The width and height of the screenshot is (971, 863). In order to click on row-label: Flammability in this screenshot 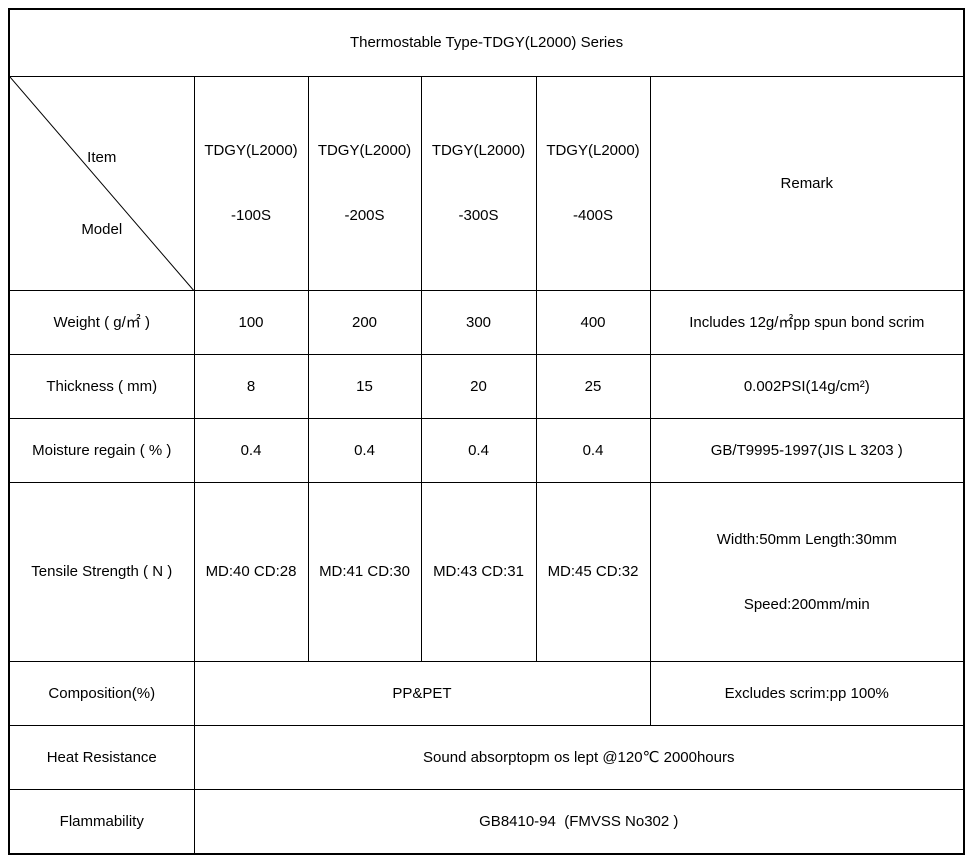, I will do `click(101, 822)`.